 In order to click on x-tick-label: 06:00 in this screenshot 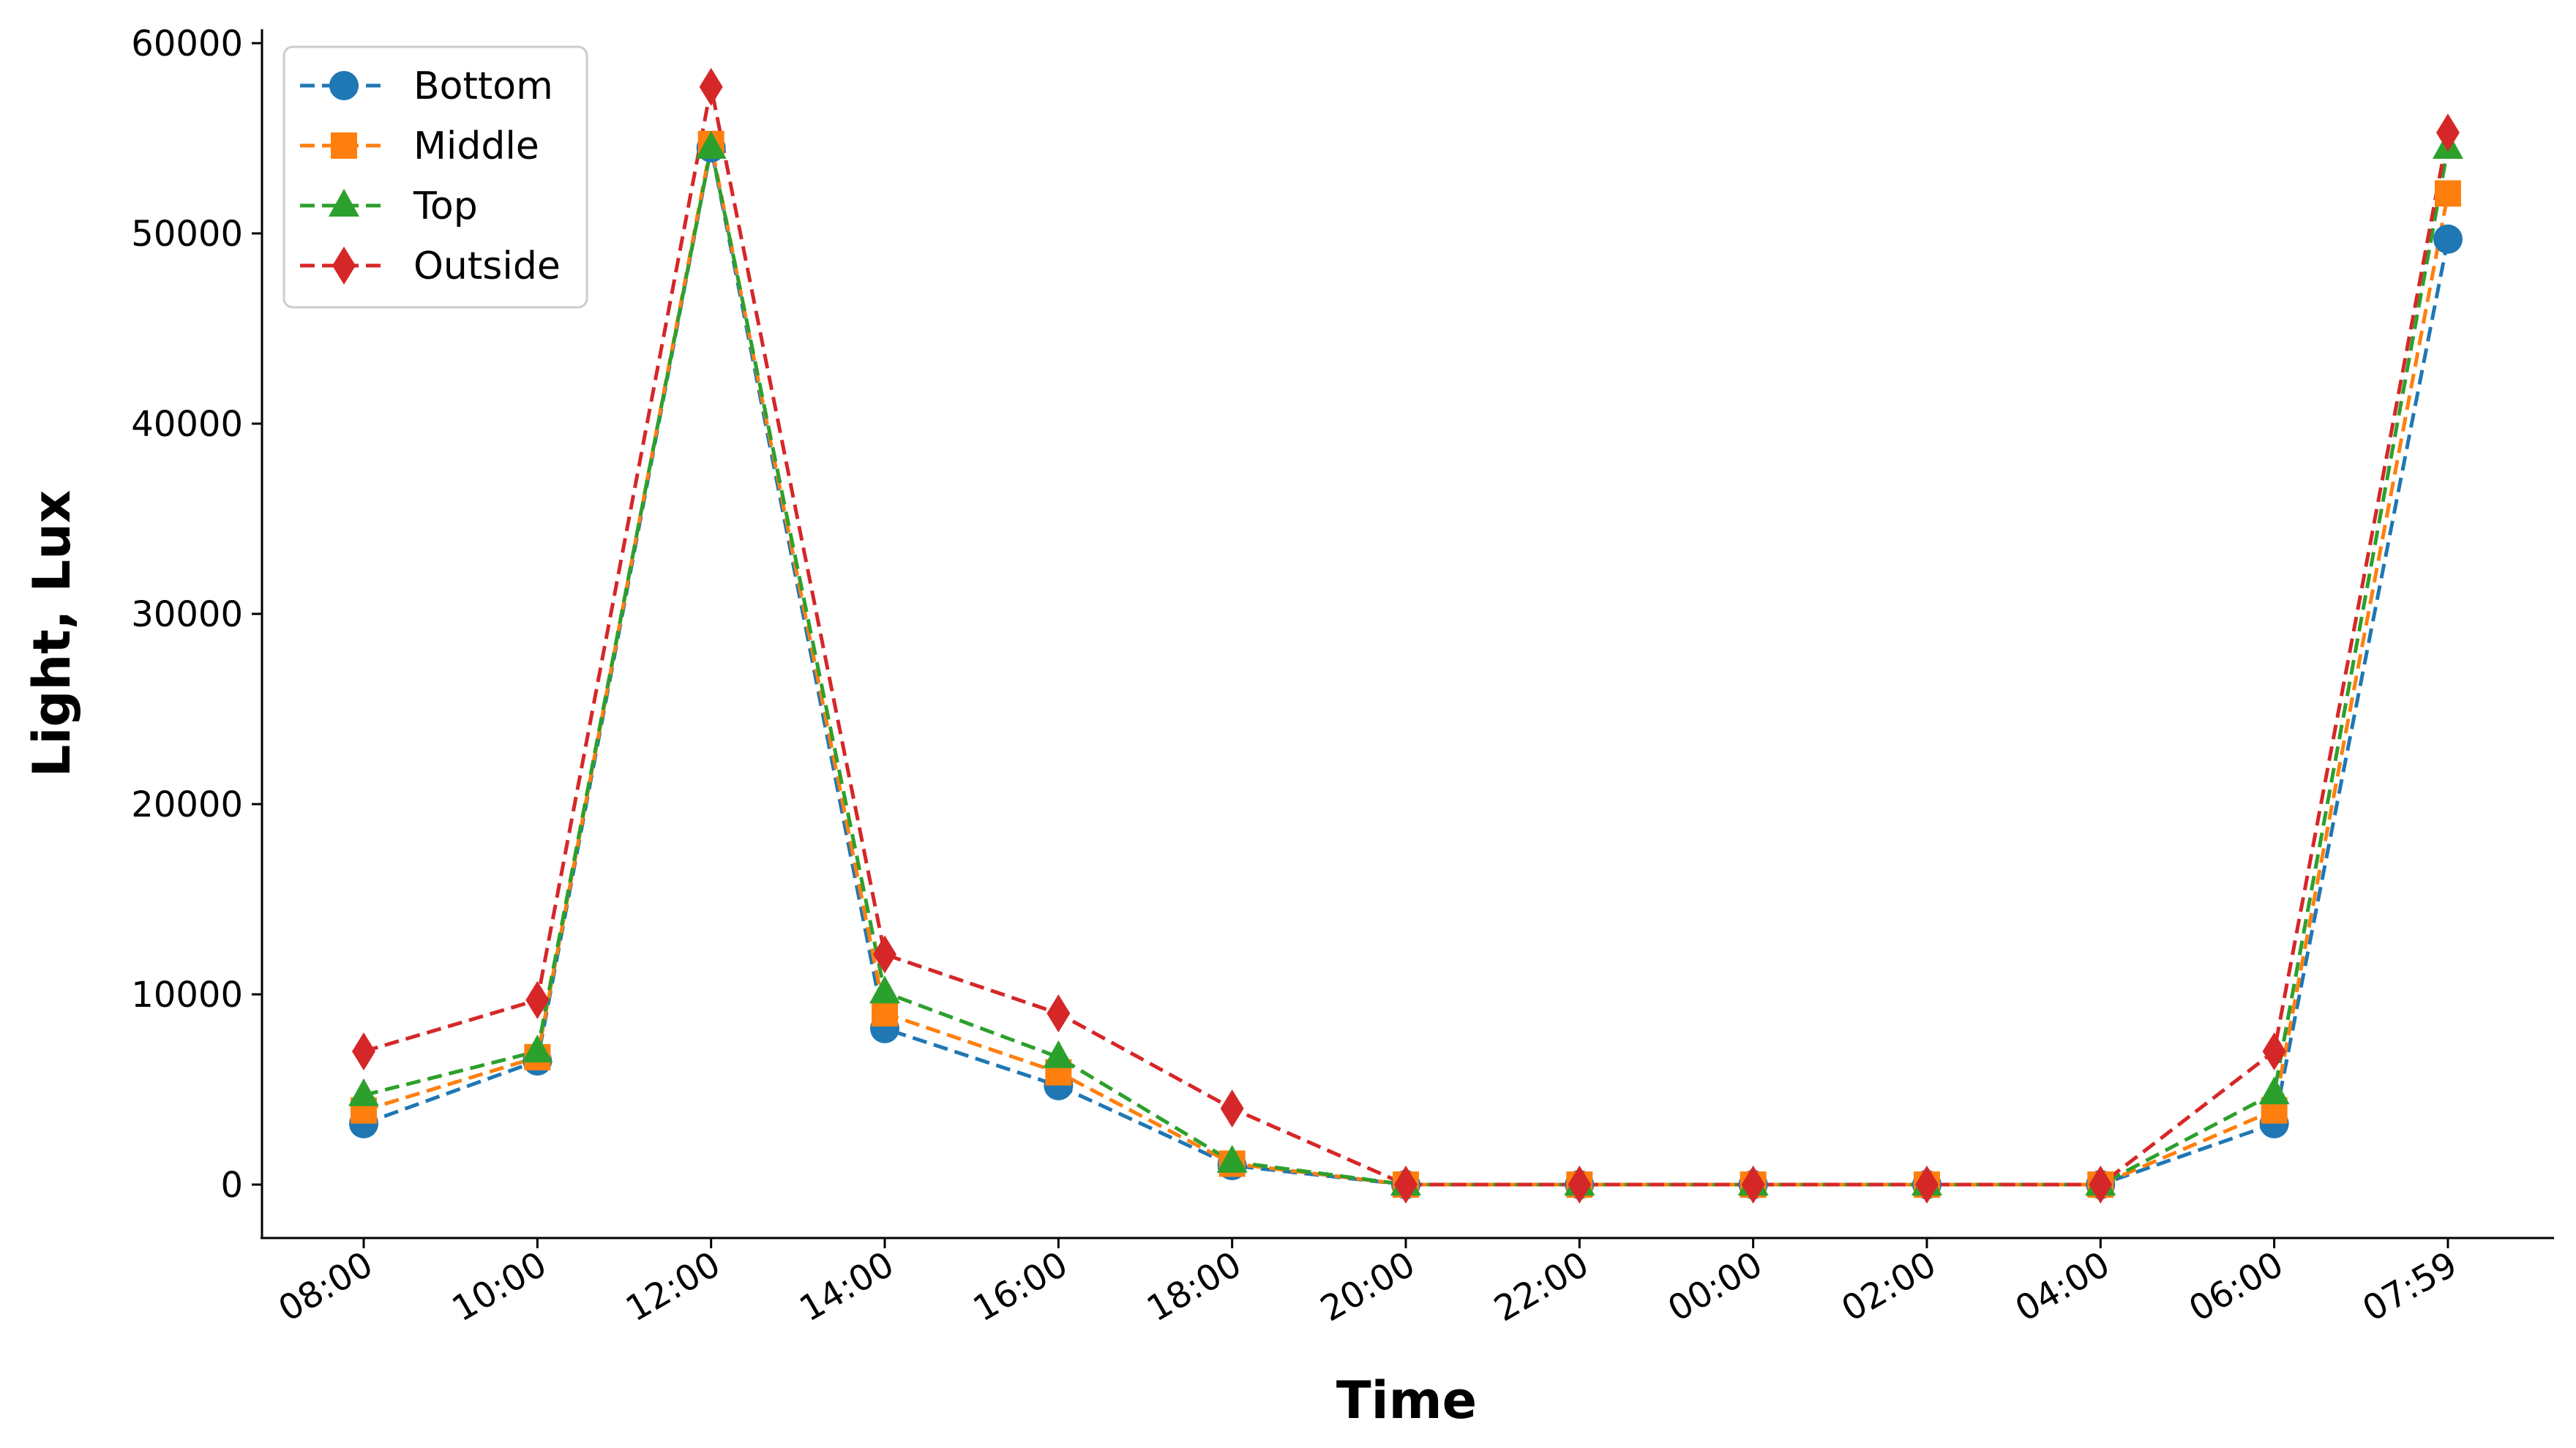, I will do `click(2236, 1287)`.